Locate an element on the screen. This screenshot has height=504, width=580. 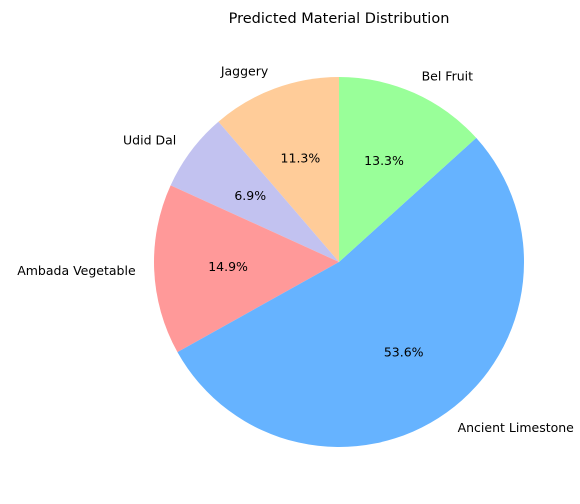
pie-category-label-ancient-limestone: Ancient Limestone is located at coordinates (516, 427).